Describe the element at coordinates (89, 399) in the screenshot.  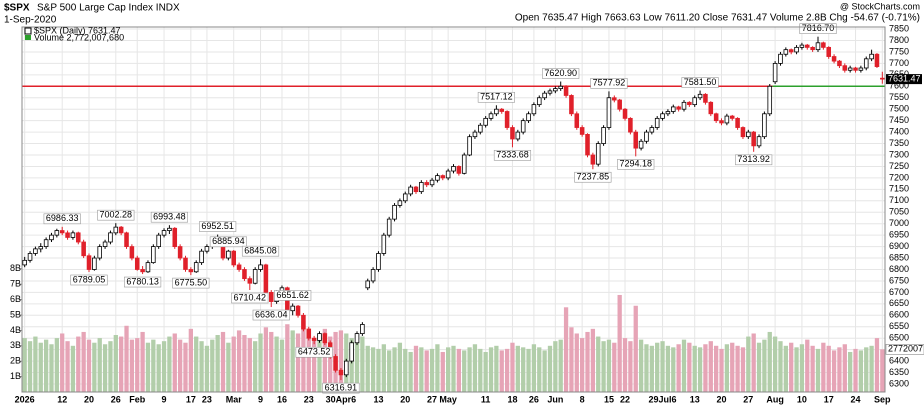
I see `x-tick-label: 20` at that location.